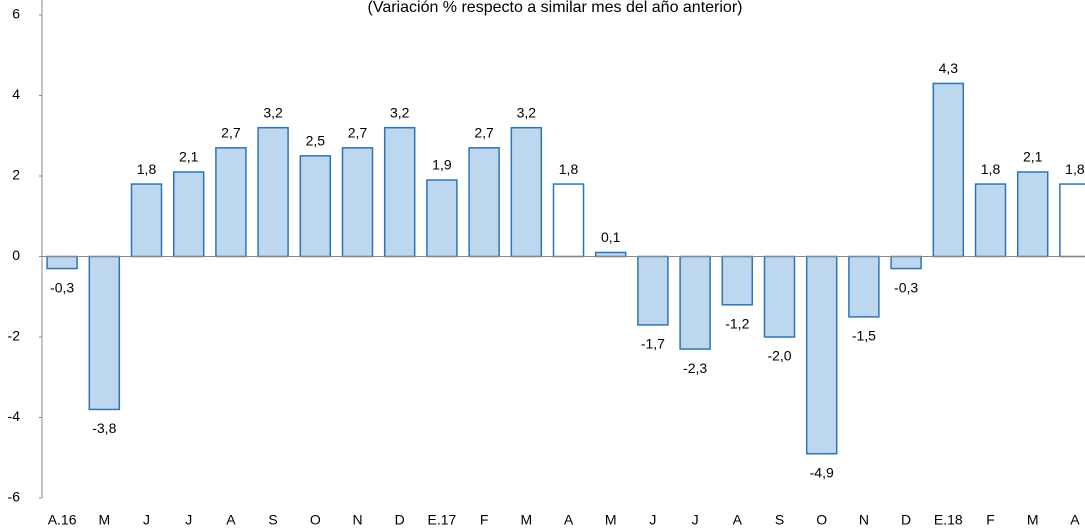 This screenshot has width=1085, height=531. What do you see at coordinates (16, 14) in the screenshot?
I see `y-tick-label: 6` at bounding box center [16, 14].